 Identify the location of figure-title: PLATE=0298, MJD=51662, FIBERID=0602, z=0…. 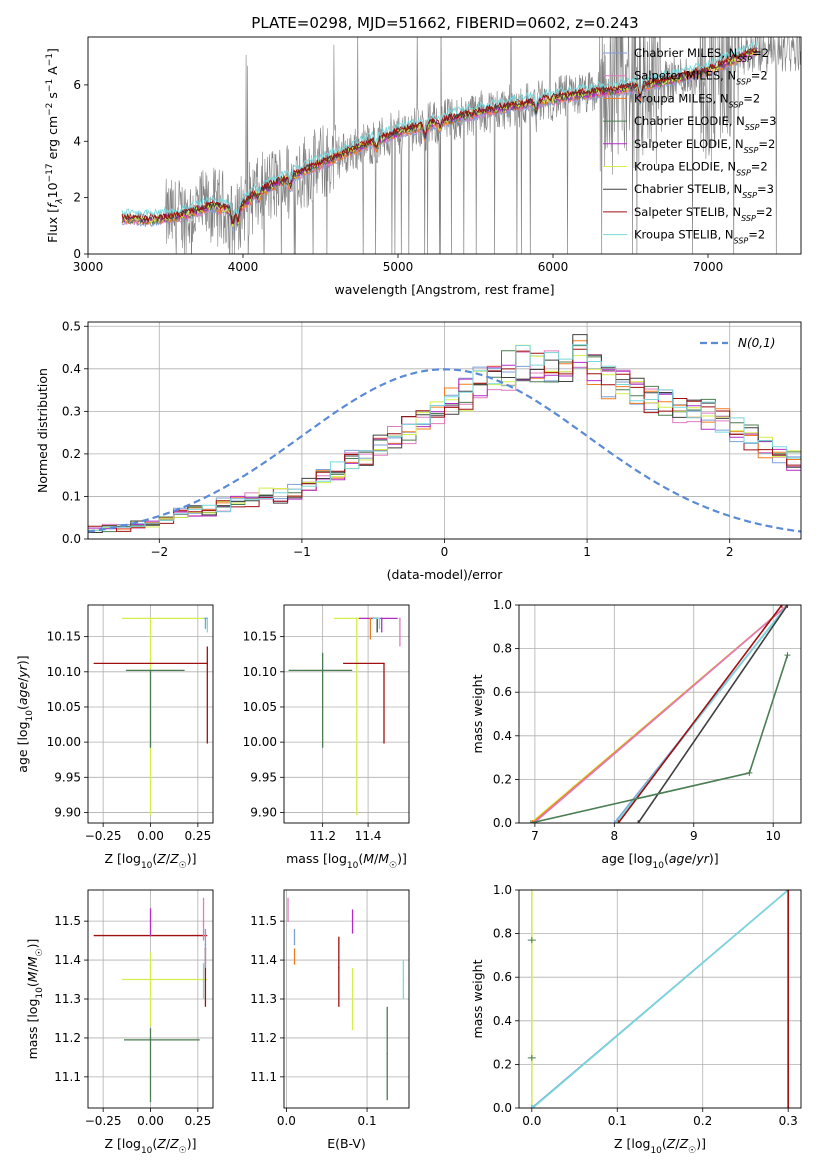
(444, 23).